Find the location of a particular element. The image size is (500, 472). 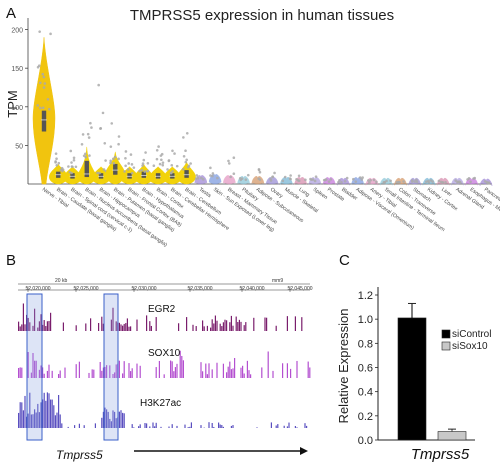

chart-a-xtick-label: Spleen is located at coordinates (320, 194).